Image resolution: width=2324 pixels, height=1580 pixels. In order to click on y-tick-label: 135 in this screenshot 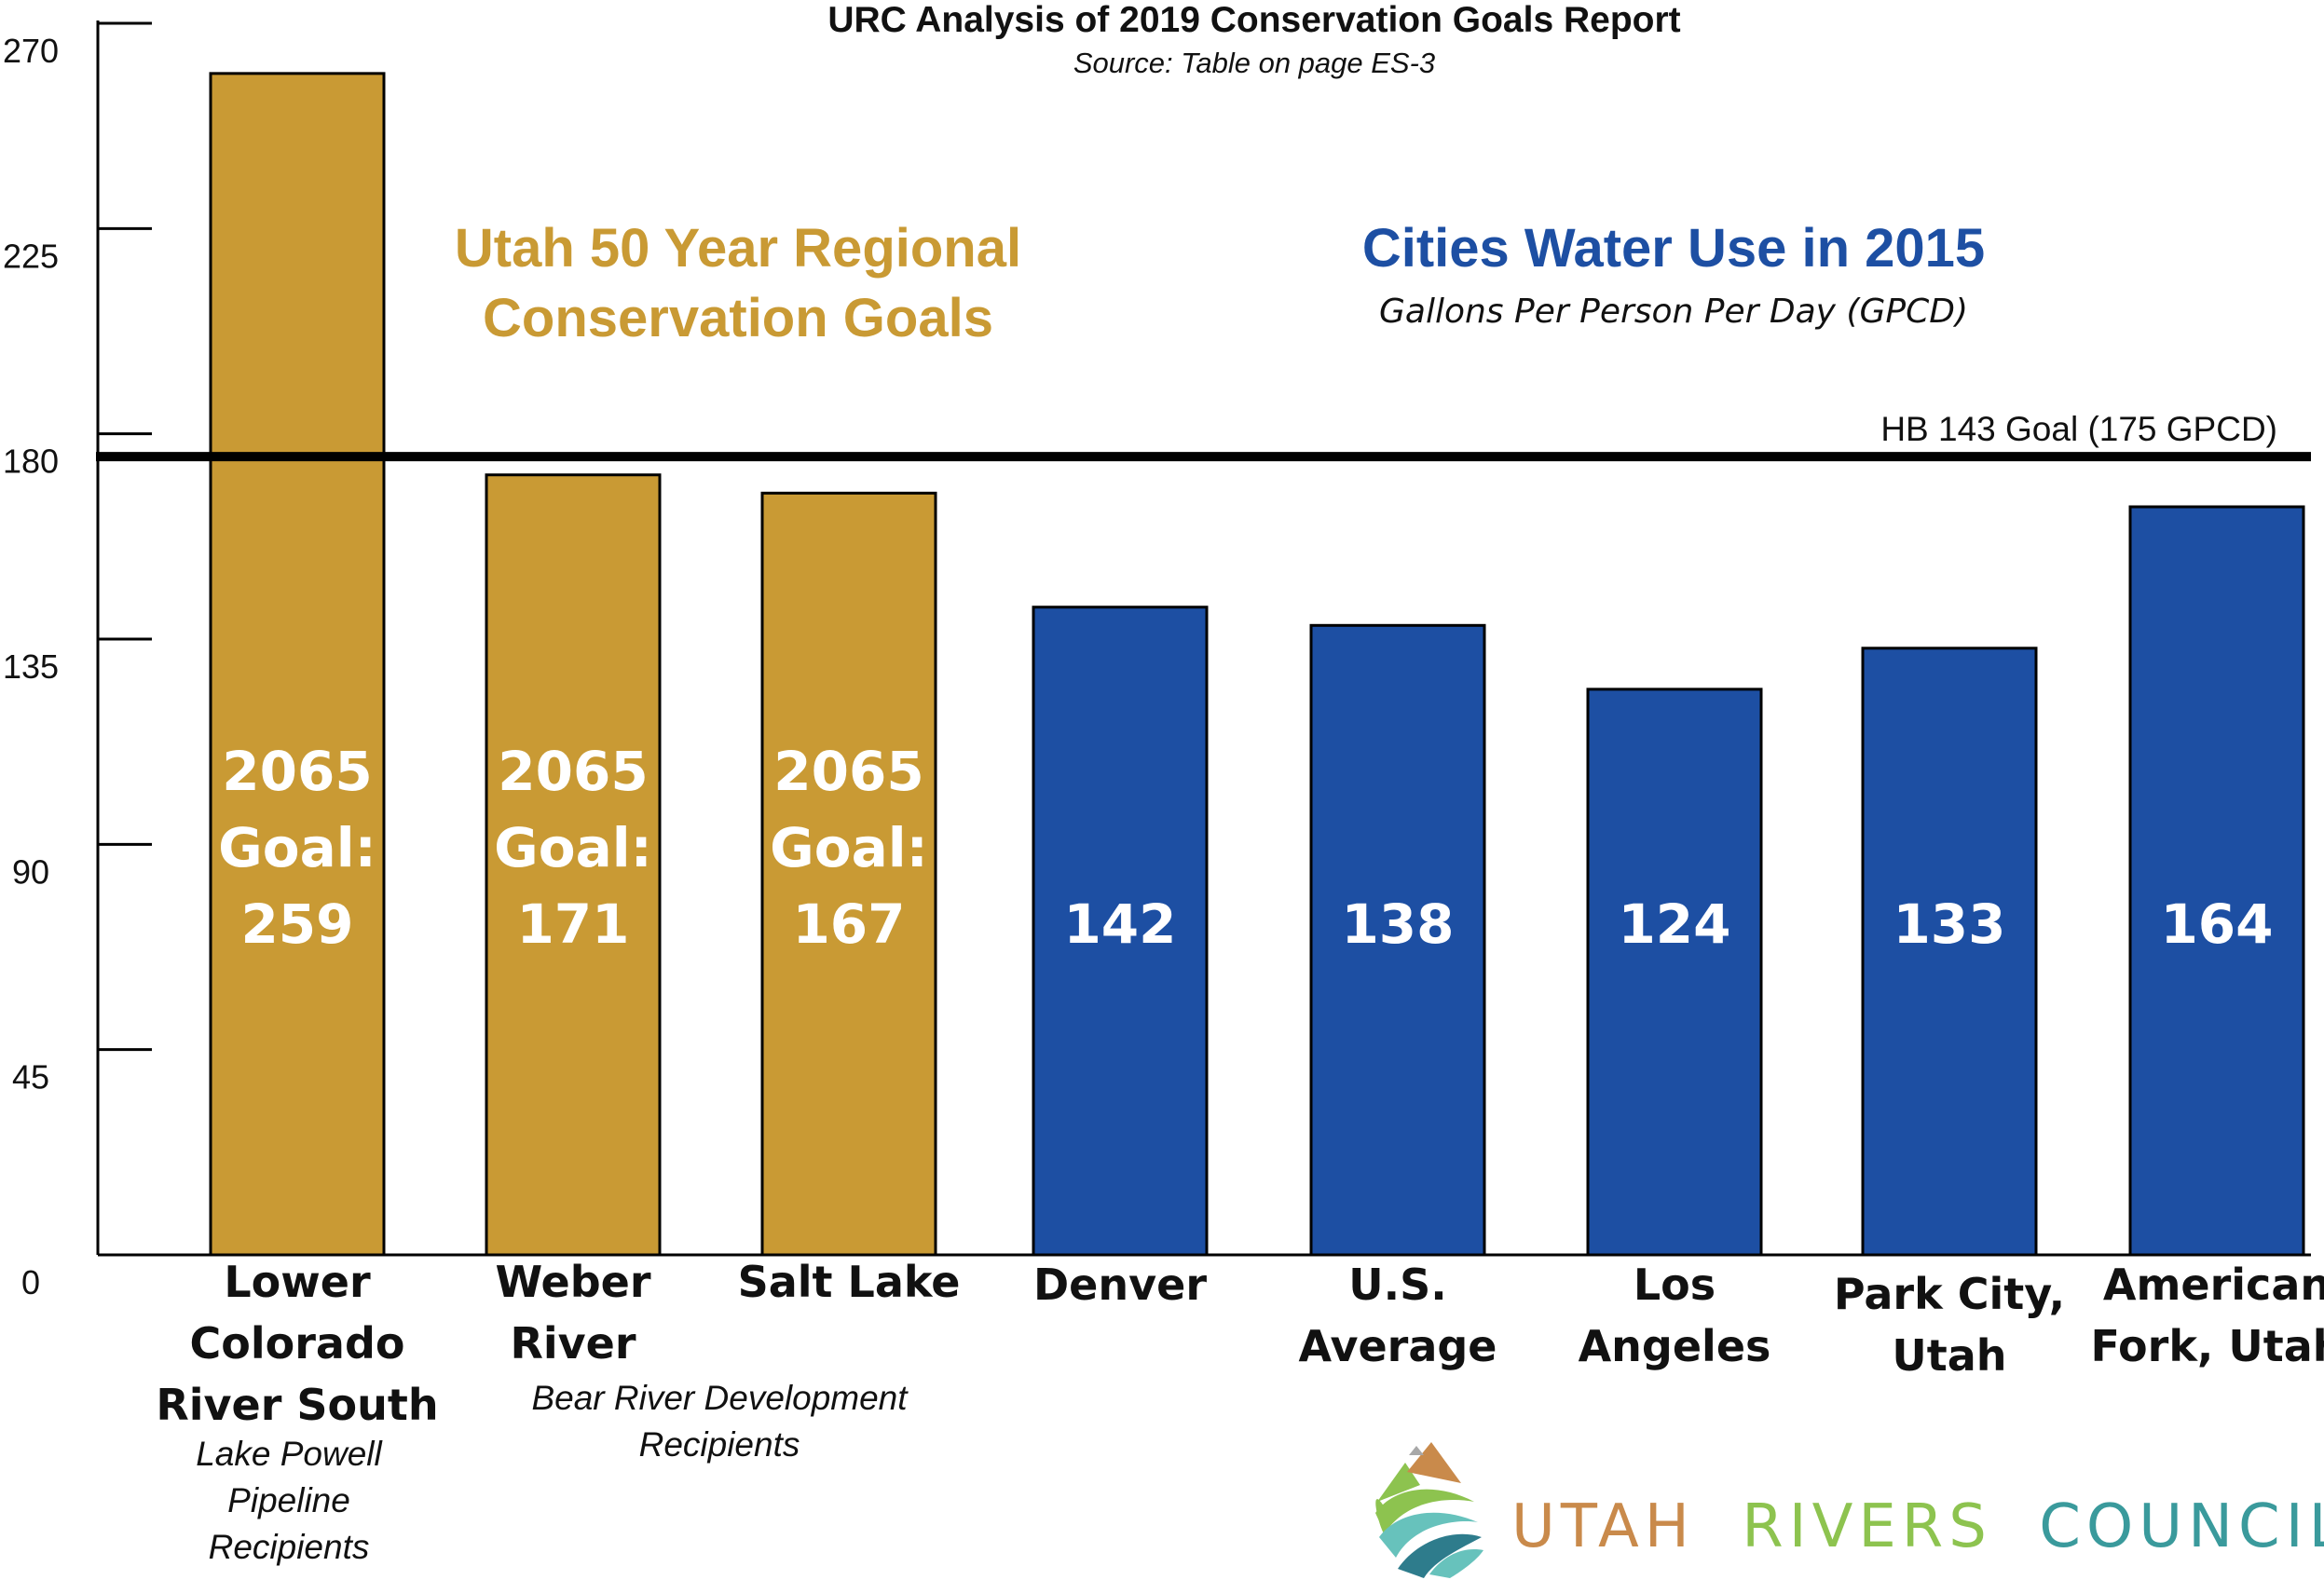, I will do `click(31, 666)`.